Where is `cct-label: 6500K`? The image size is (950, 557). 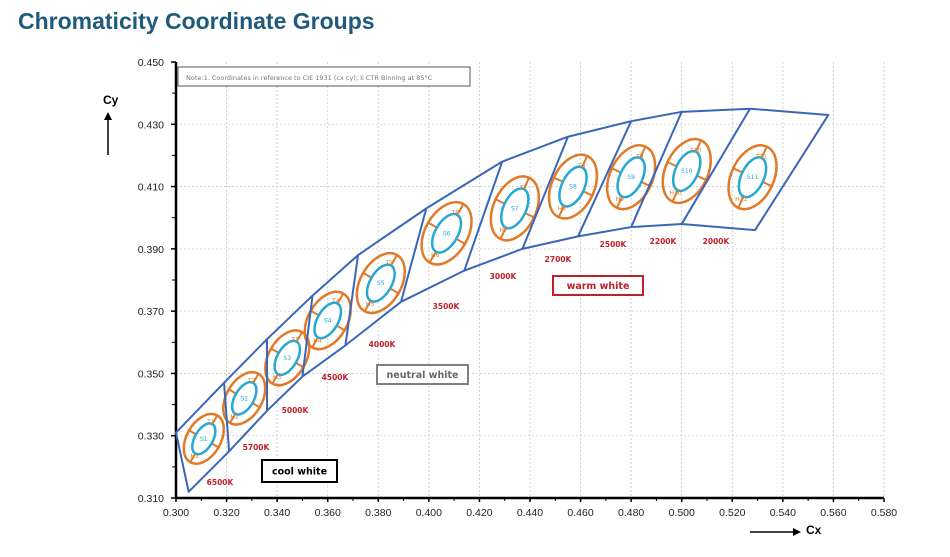
cct-label: 6500K is located at coordinates (221, 482).